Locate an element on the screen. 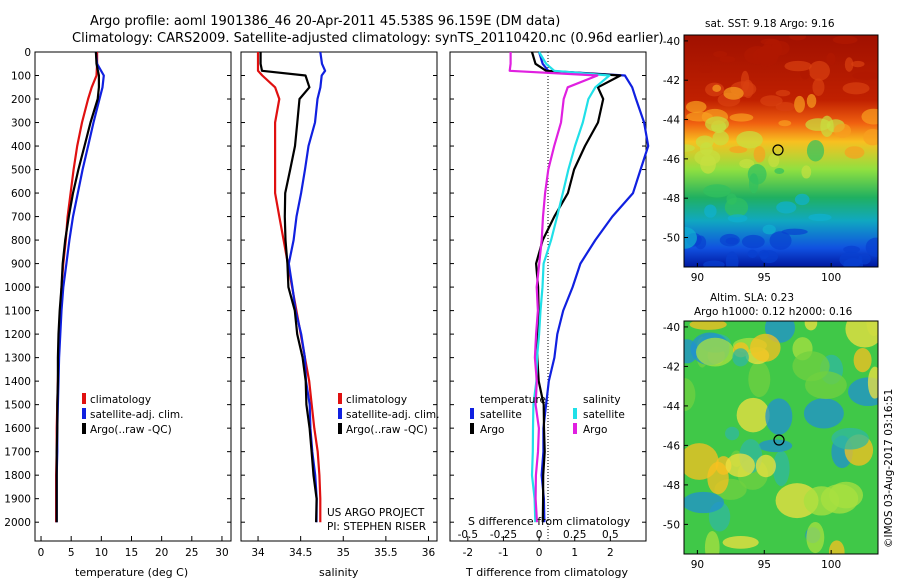 The image size is (900, 580). depth-tick-label: 1100 is located at coordinates (17, 312).